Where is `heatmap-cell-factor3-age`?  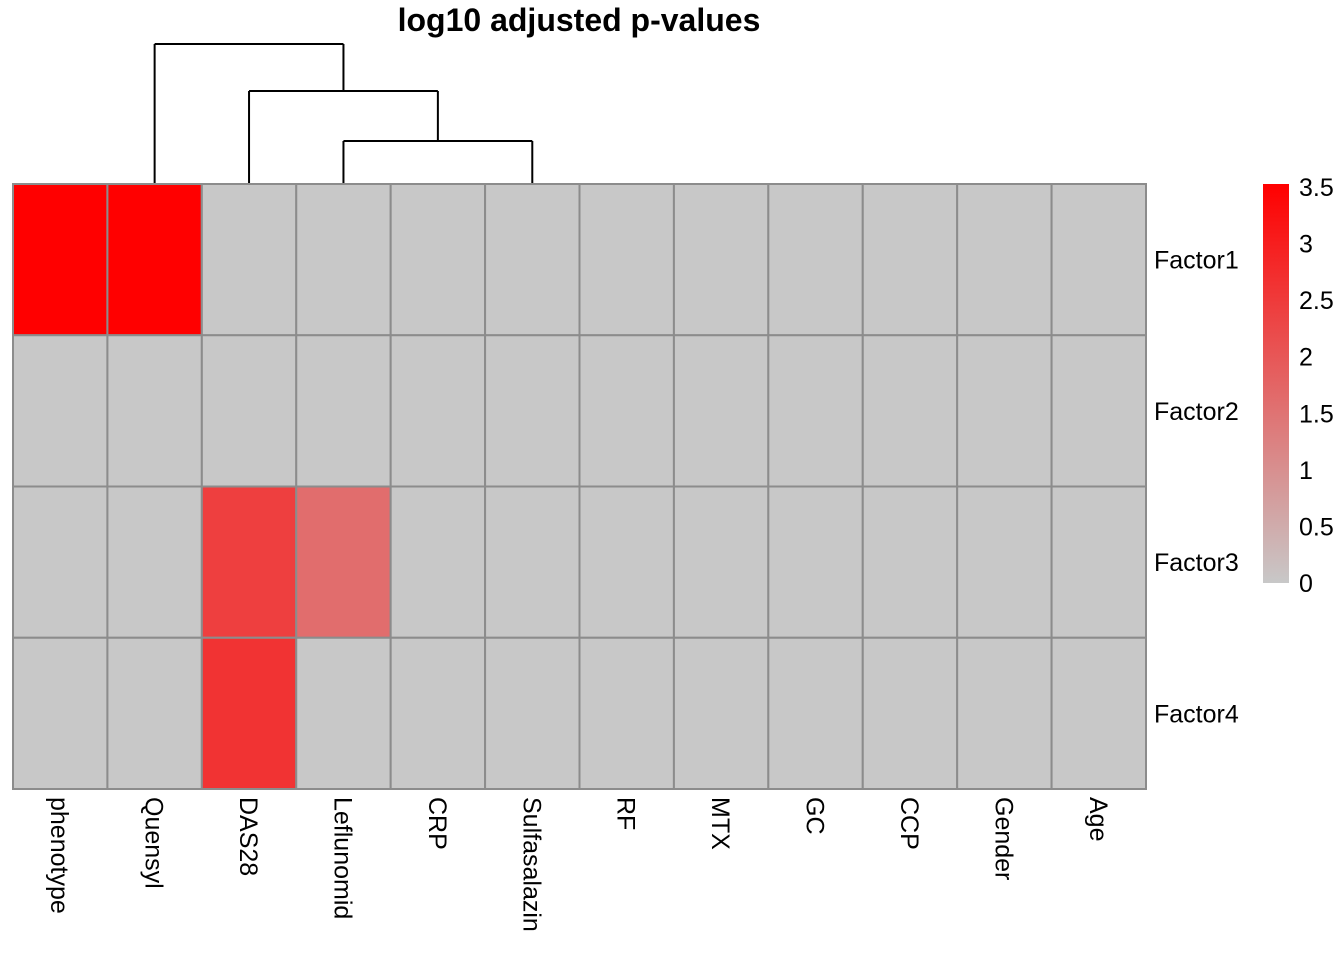
heatmap-cell-factor3-age is located at coordinates (1099, 562).